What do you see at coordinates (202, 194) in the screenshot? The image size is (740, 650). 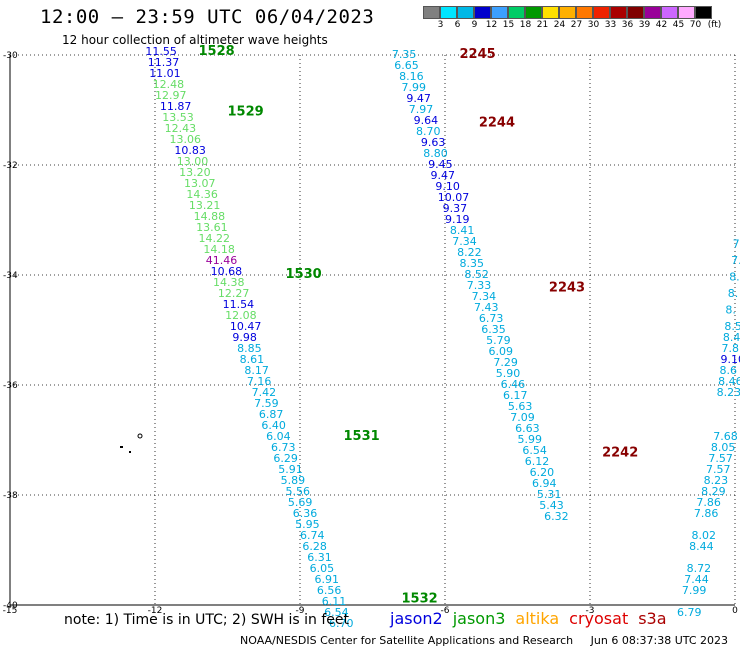 I see `swh-value-label: 14.36` at bounding box center [202, 194].